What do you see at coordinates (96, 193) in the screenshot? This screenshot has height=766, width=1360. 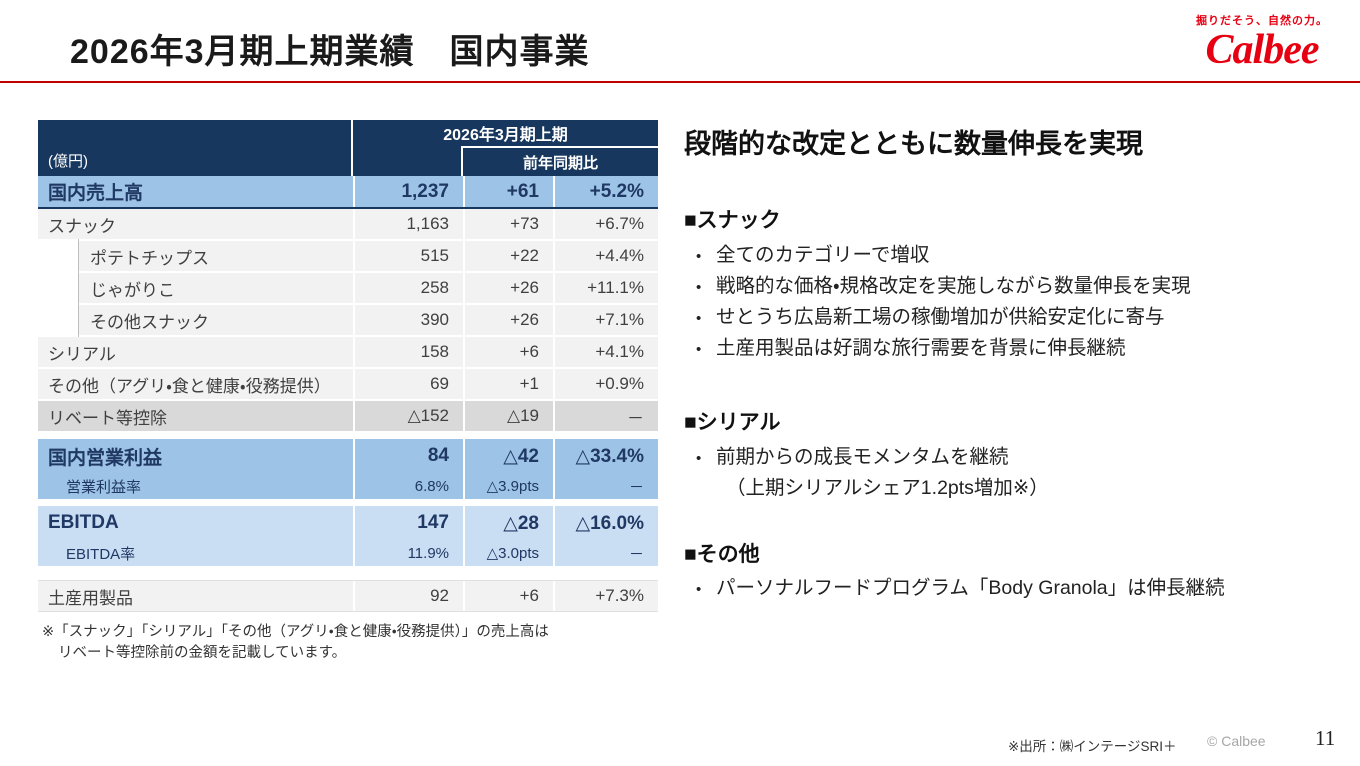 I see `row-label: 国内売上高` at bounding box center [96, 193].